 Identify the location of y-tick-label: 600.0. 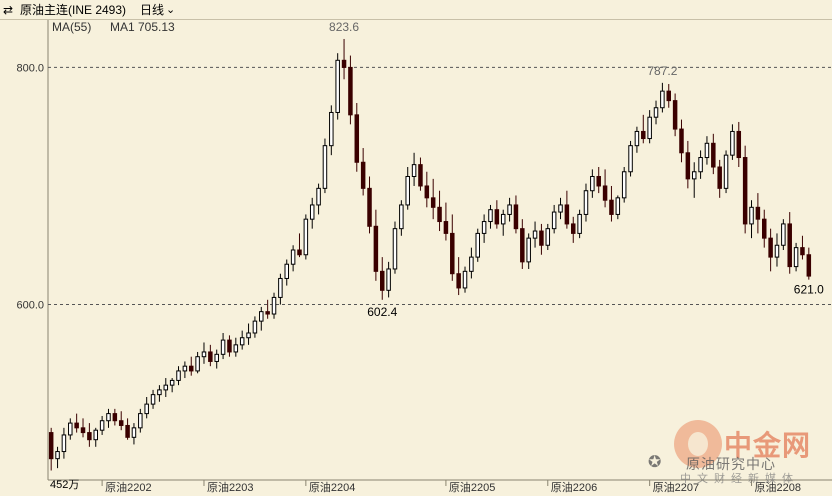
(30, 306).